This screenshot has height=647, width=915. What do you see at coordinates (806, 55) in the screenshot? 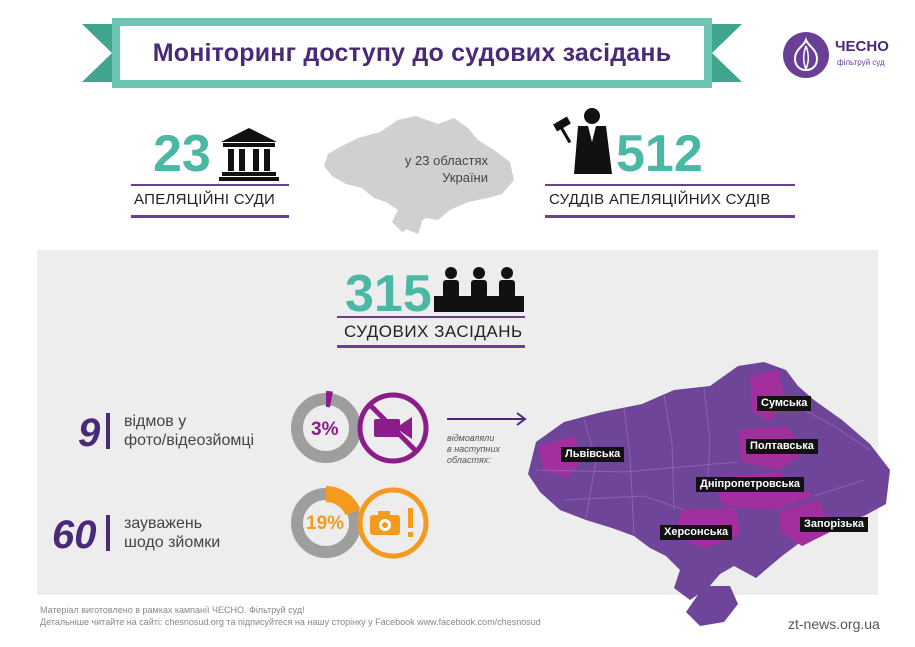
I see `garlic-icon` at bounding box center [806, 55].